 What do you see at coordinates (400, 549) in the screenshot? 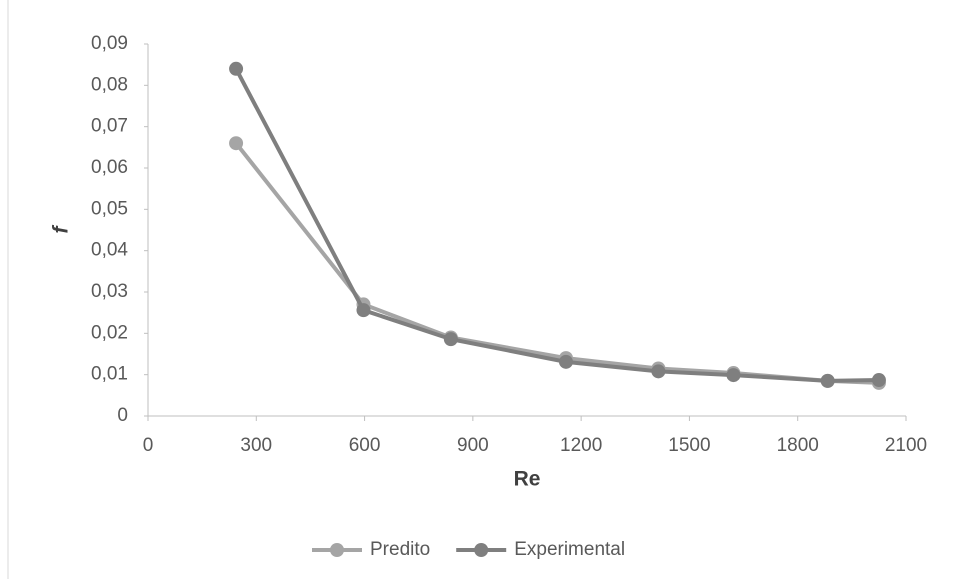
I see `legend-label: Predito` at bounding box center [400, 549].